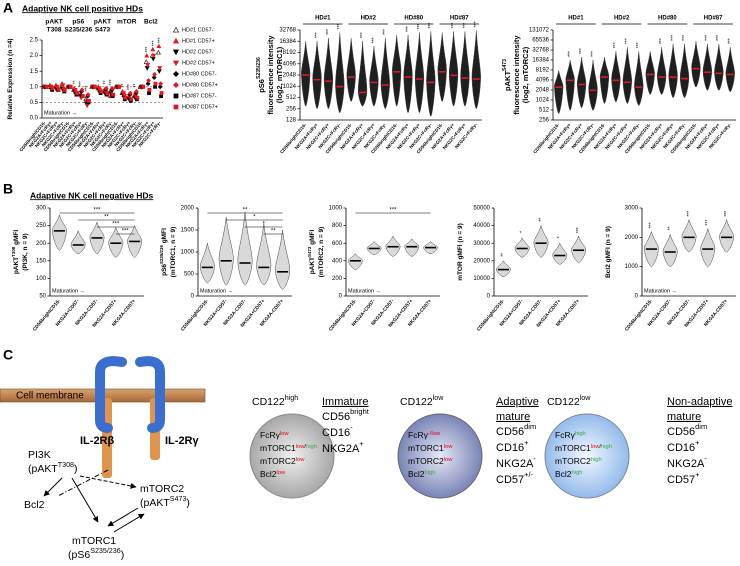 Image resolution: width=740 pixels, height=566 pixels. Describe the element at coordinates (418, 435) in the screenshot. I see `text-part: FcRγ` at that location.